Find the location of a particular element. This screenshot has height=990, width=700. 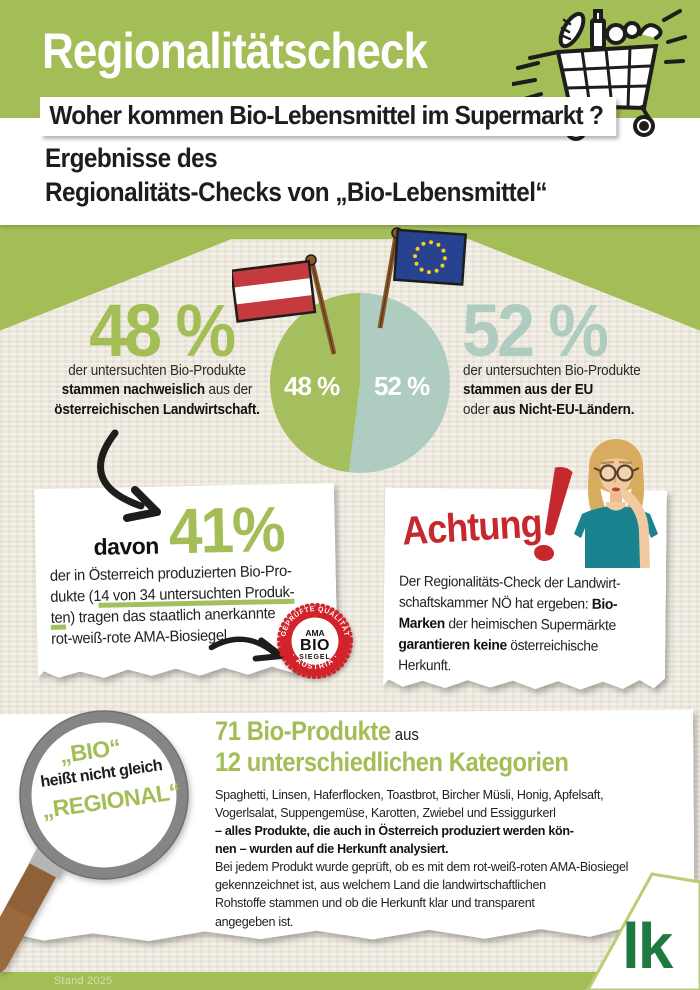

pie-label-austria: 48 % is located at coordinates (312, 386).